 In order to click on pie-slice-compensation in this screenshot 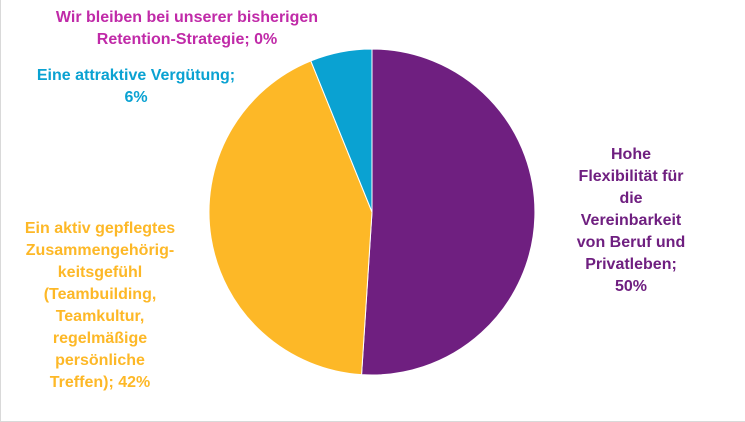, I will do `click(341, 130)`.